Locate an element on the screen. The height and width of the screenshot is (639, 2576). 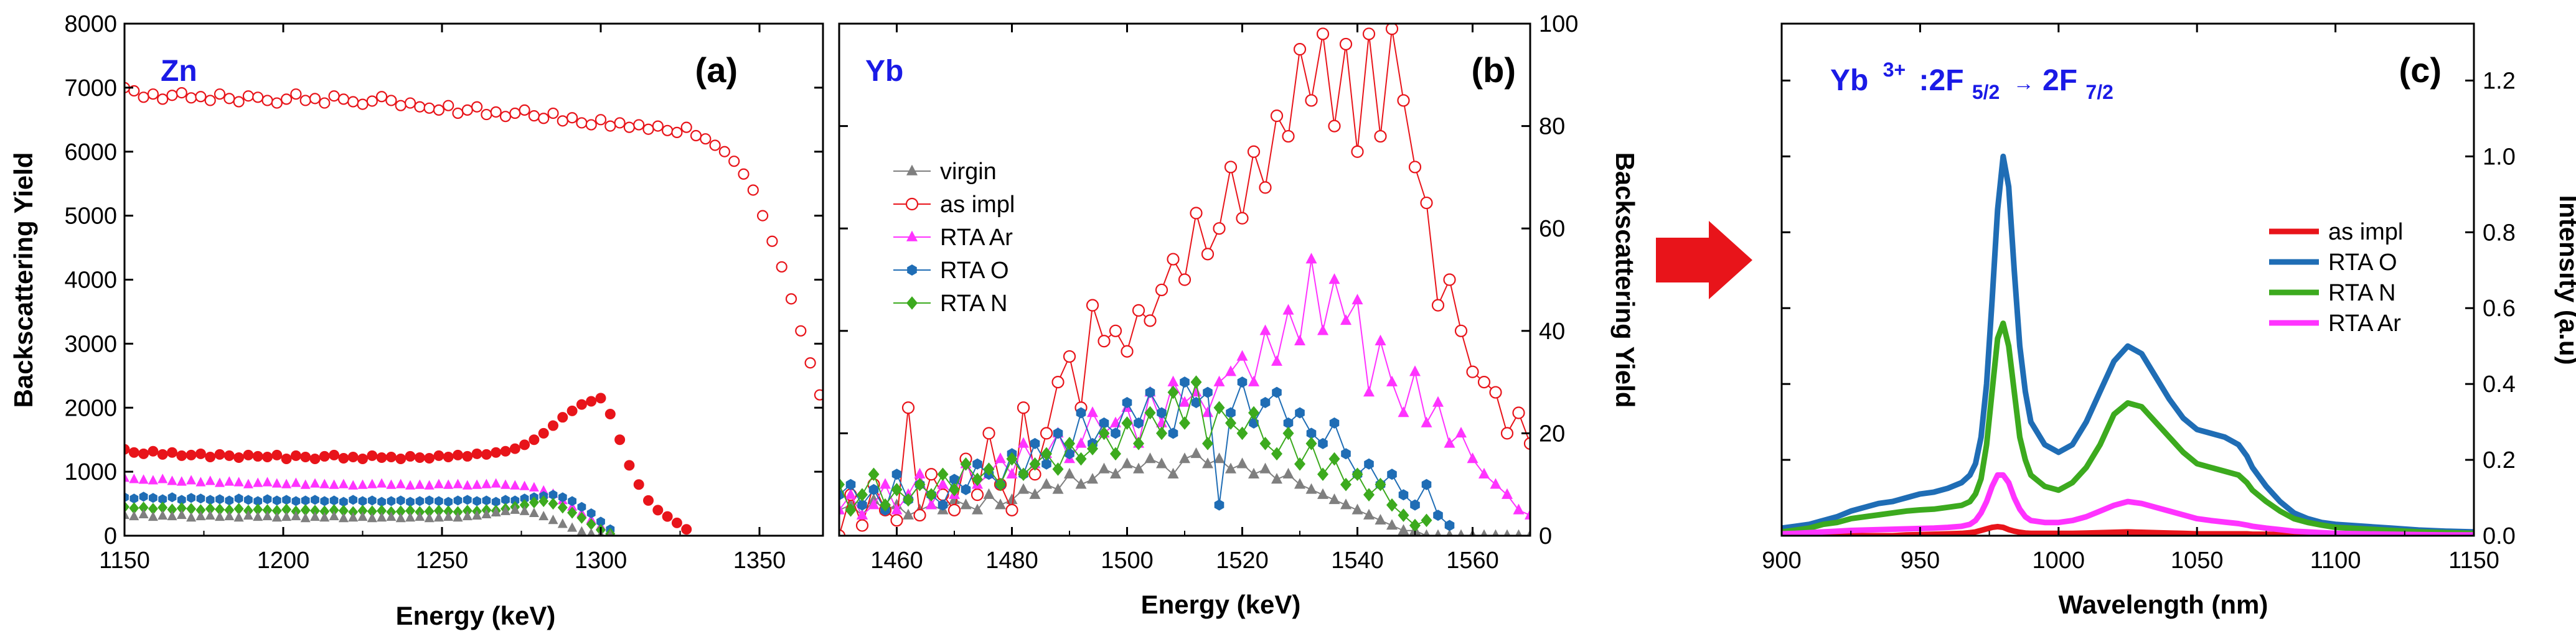
panel-c-x-tick-label-3: 1050 is located at coordinates (2197, 561).